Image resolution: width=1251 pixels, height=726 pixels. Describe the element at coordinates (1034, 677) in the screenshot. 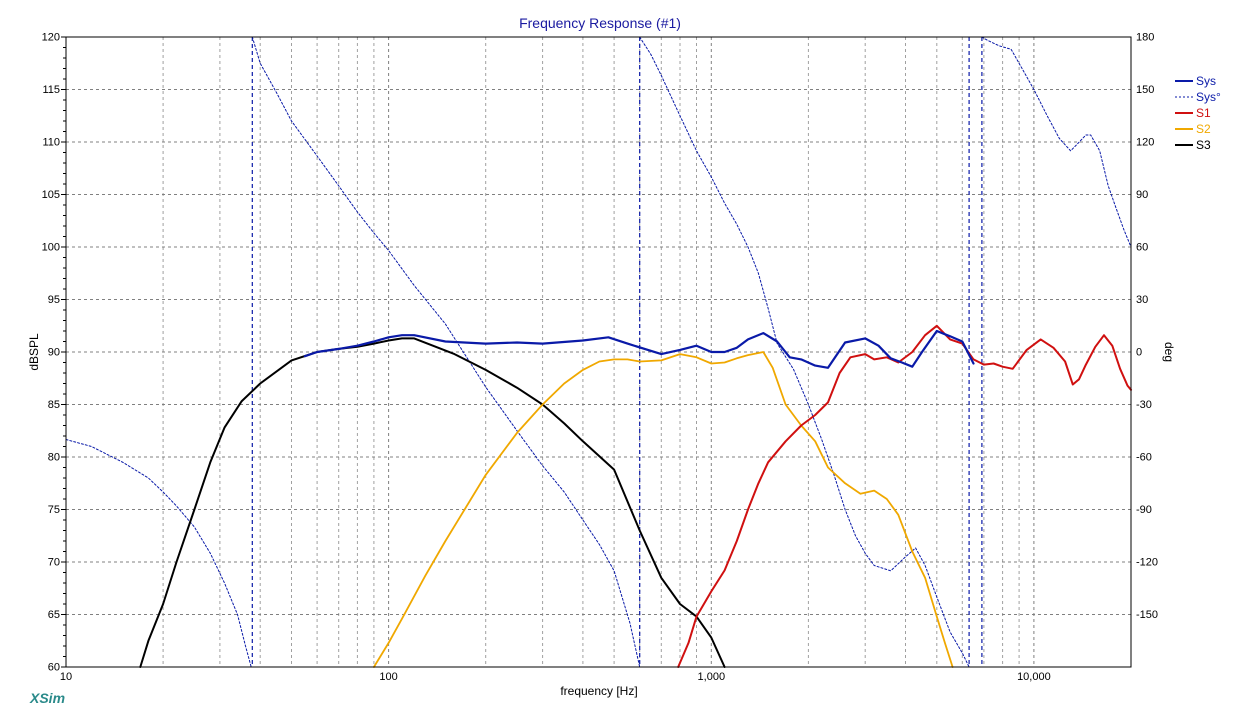

I see `x-tick-label: 10,000` at that location.